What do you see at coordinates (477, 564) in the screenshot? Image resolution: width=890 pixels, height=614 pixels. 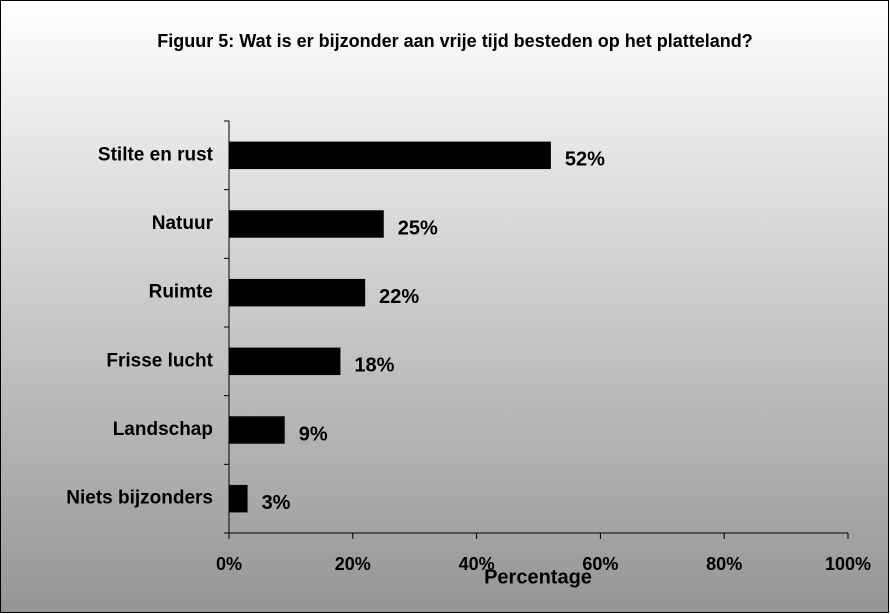 I see `x-tick-label: 40%` at bounding box center [477, 564].